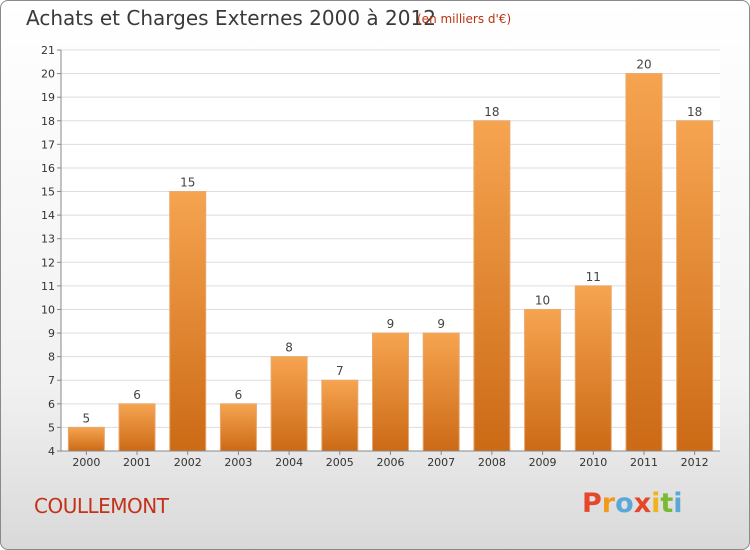 This screenshot has height=550, width=750. Describe the element at coordinates (542, 300) in the screenshot. I see `bar-value-label: 10` at that location.